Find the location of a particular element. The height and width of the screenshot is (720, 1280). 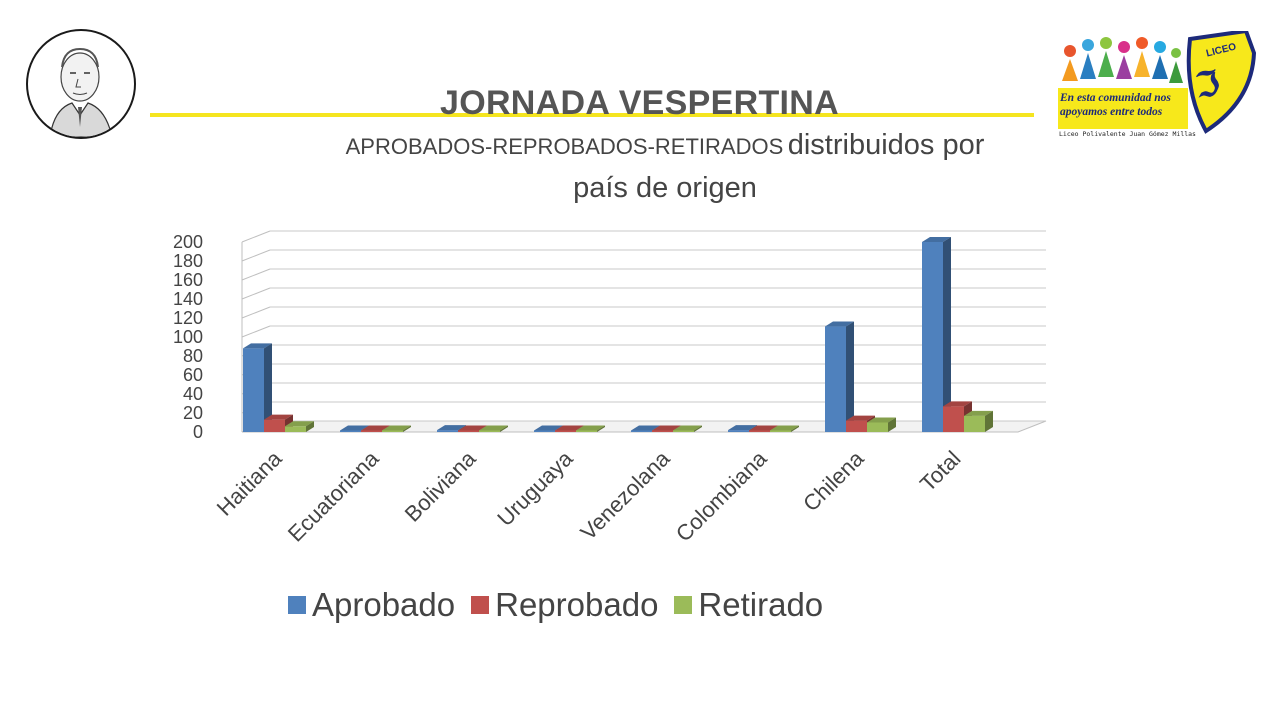

title-underline is located at coordinates (592, 115).